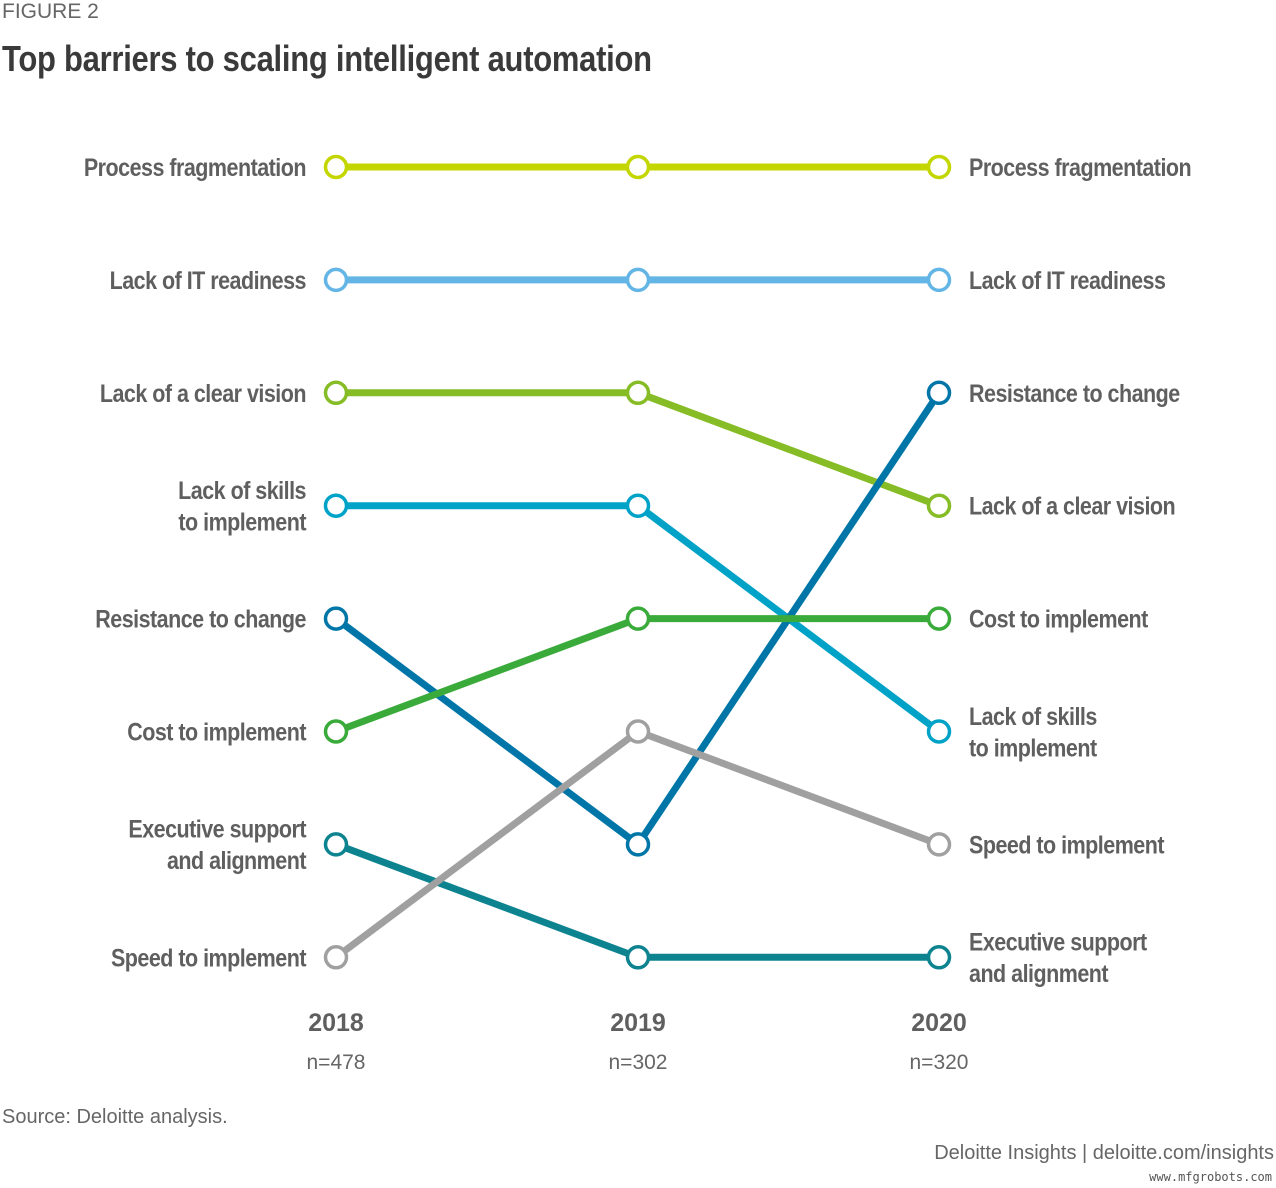 This screenshot has height=1188, width=1276. Describe the element at coordinates (638, 1023) in the screenshot. I see `x-tick-label: 2019` at that location.